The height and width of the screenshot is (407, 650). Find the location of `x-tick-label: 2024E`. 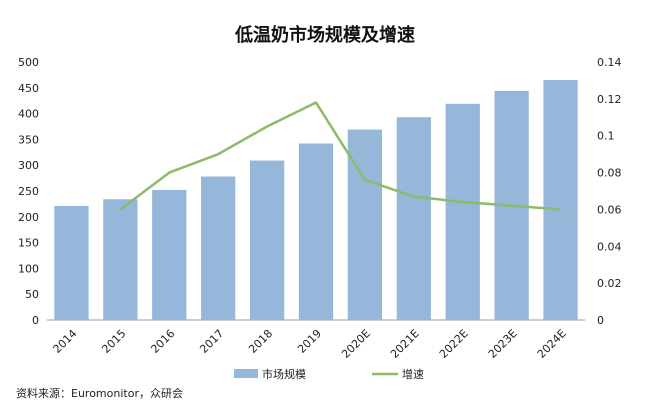

x-tick-label: 2024E is located at coordinates (552, 344).